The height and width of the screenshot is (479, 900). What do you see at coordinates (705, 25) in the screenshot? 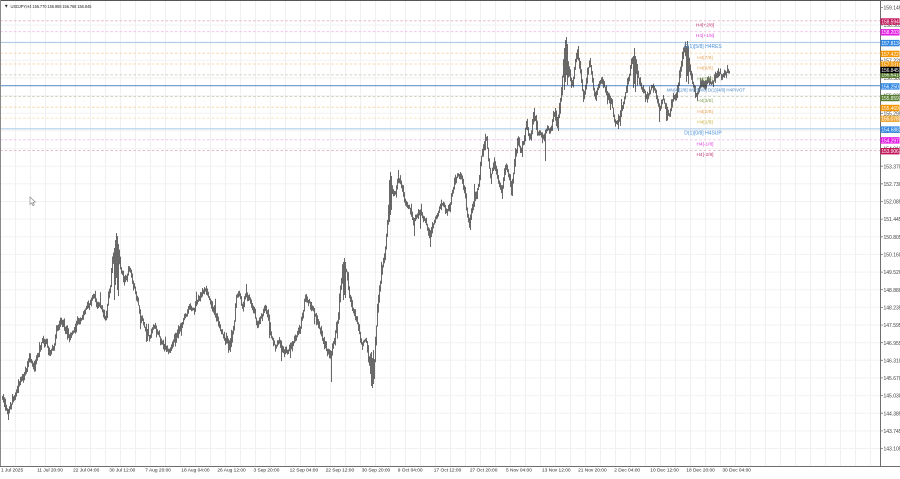
I see `svg-text: H4[+2/8]` at bounding box center [705, 25].